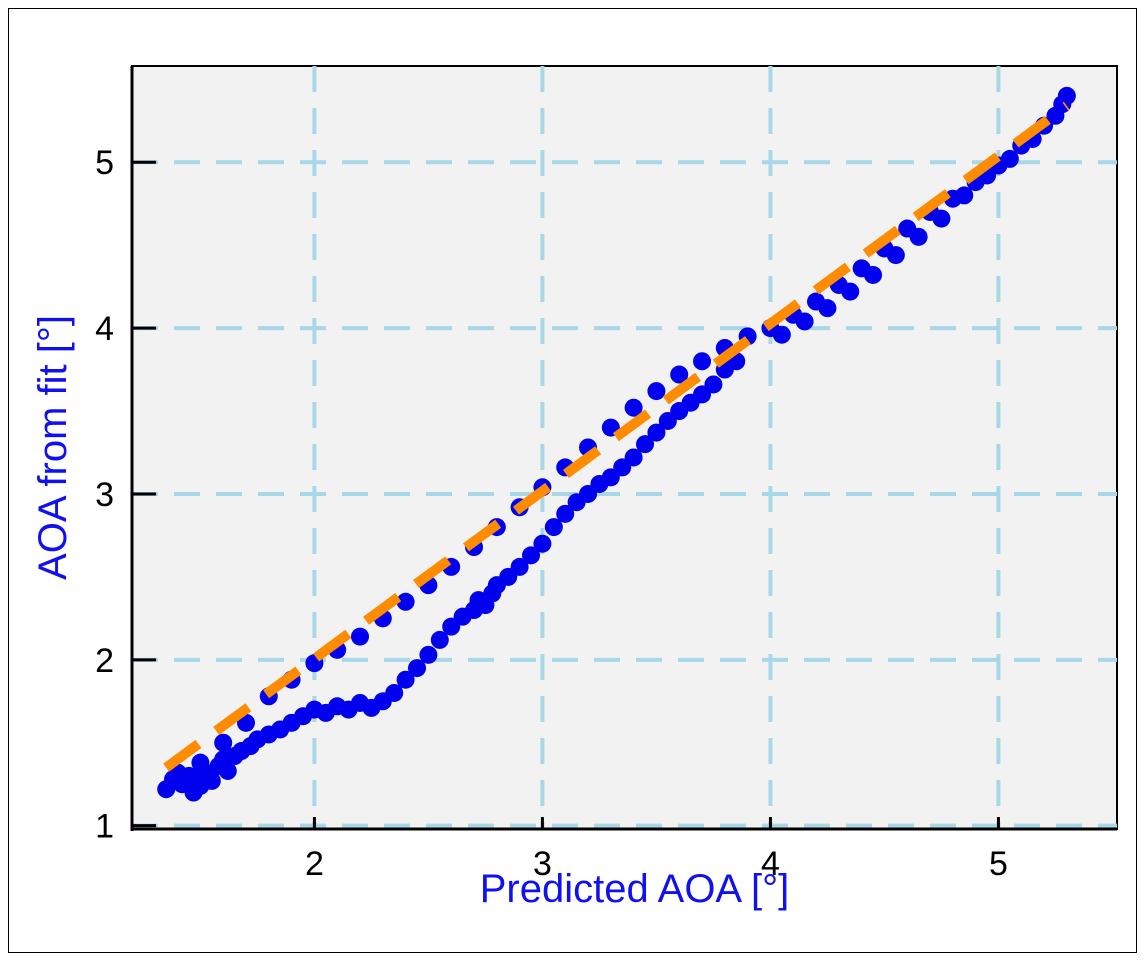  What do you see at coordinates (314, 864) in the screenshot?
I see `x-tick-label: 2` at bounding box center [314, 864].